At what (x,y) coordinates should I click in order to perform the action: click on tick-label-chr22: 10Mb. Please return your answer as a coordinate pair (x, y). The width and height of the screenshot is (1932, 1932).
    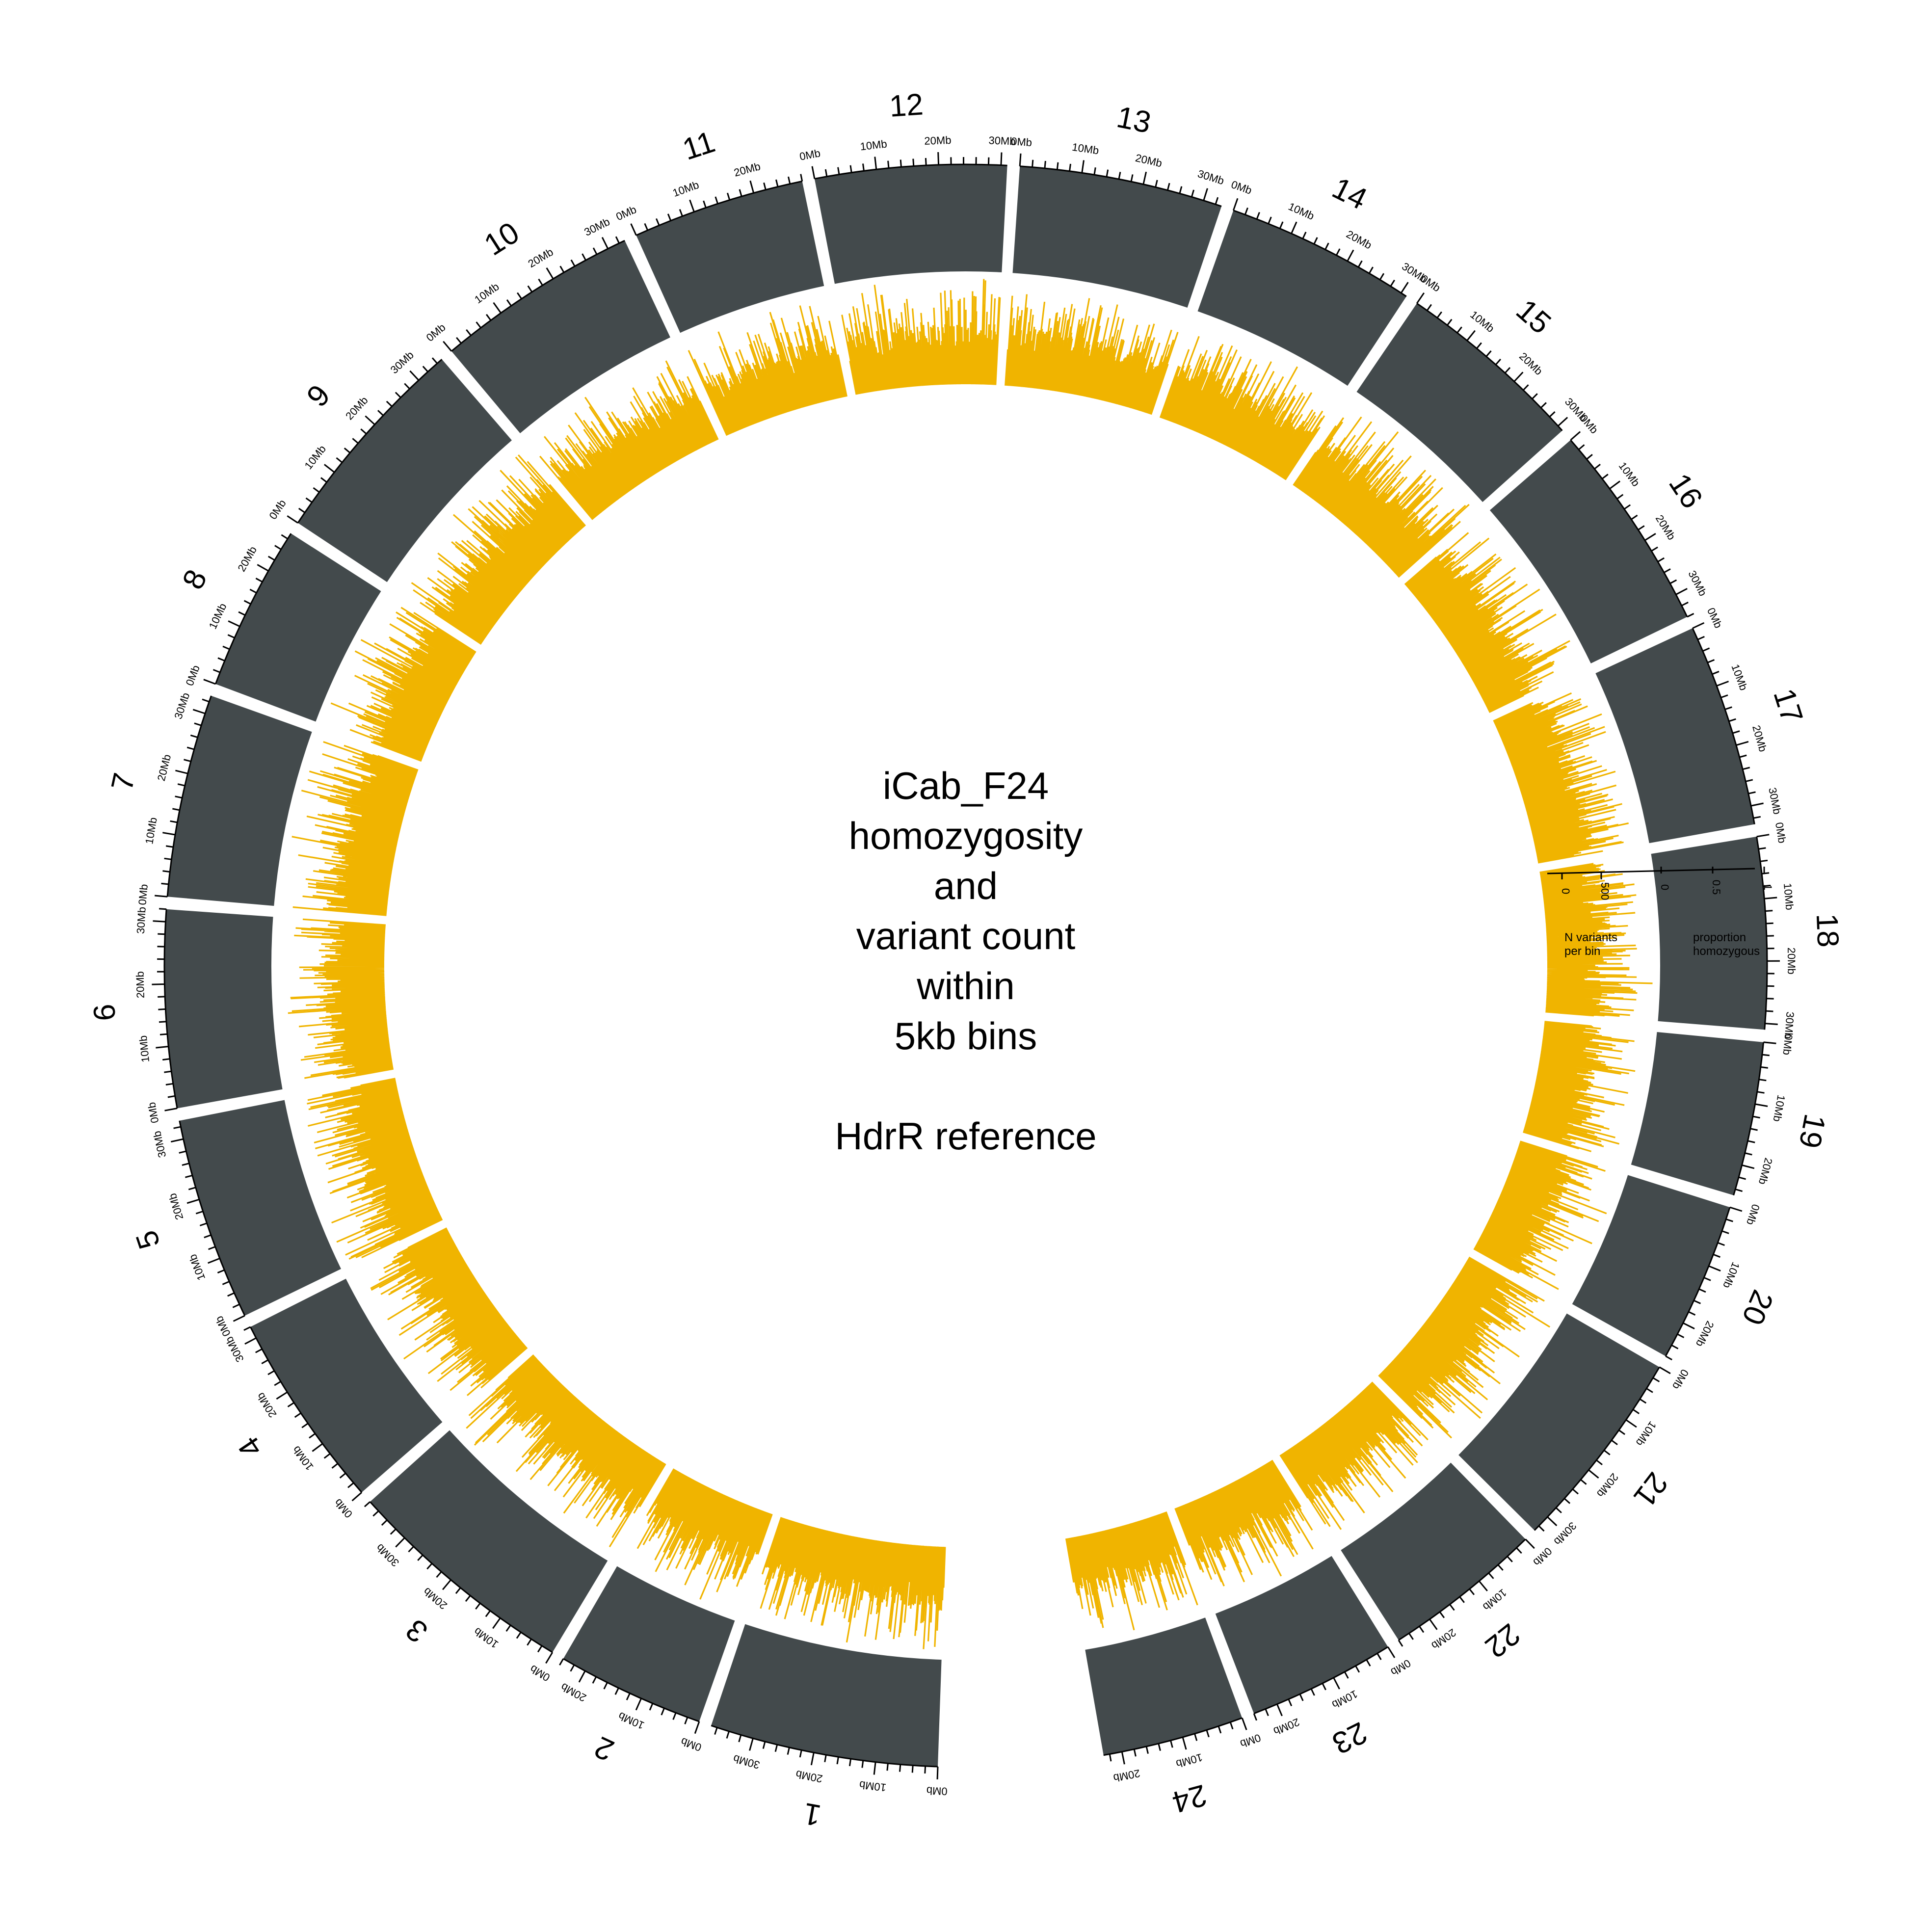
    Looking at the image, I should click on (1495, 1600).